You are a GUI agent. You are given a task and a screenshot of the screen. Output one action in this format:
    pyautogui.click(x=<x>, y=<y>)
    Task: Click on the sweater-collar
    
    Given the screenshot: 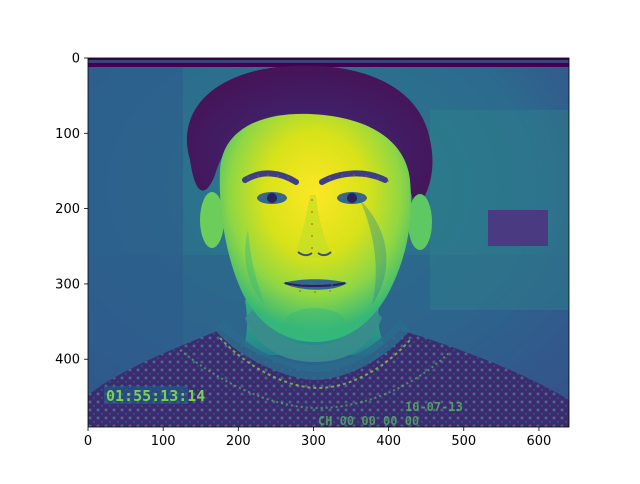 What is the action you would take?
    pyautogui.click(x=312, y=349)
    